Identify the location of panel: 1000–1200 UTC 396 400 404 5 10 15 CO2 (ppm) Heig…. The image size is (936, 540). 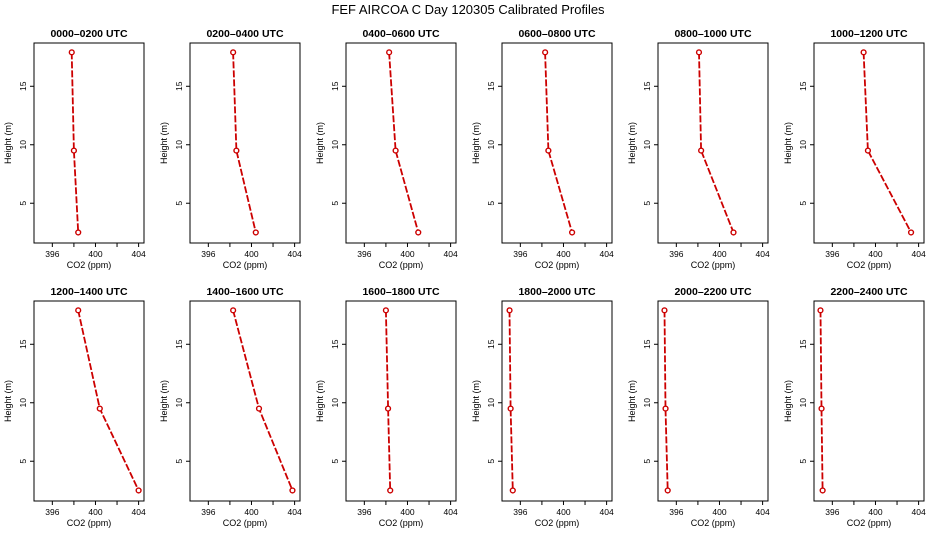
(854, 149).